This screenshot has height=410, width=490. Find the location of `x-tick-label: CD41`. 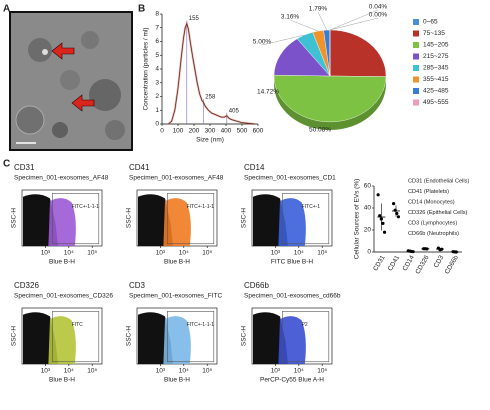

x-tick-label: CD41 is located at coordinates (394, 263).